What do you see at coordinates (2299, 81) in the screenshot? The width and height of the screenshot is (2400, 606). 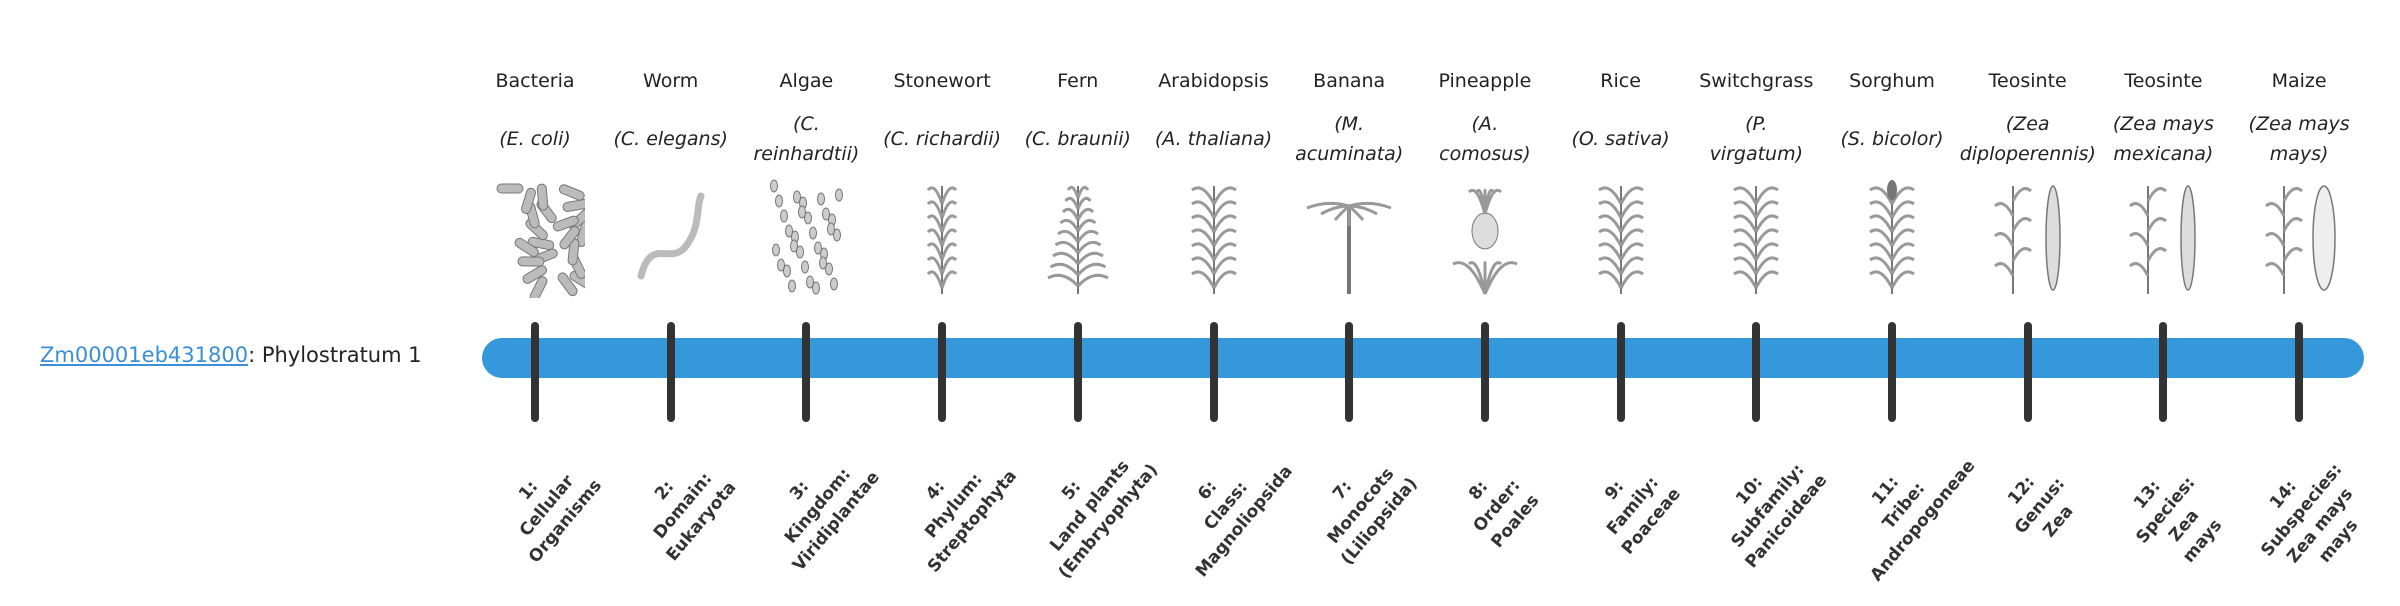 I see `organism-common-name: Maize` at bounding box center [2299, 81].